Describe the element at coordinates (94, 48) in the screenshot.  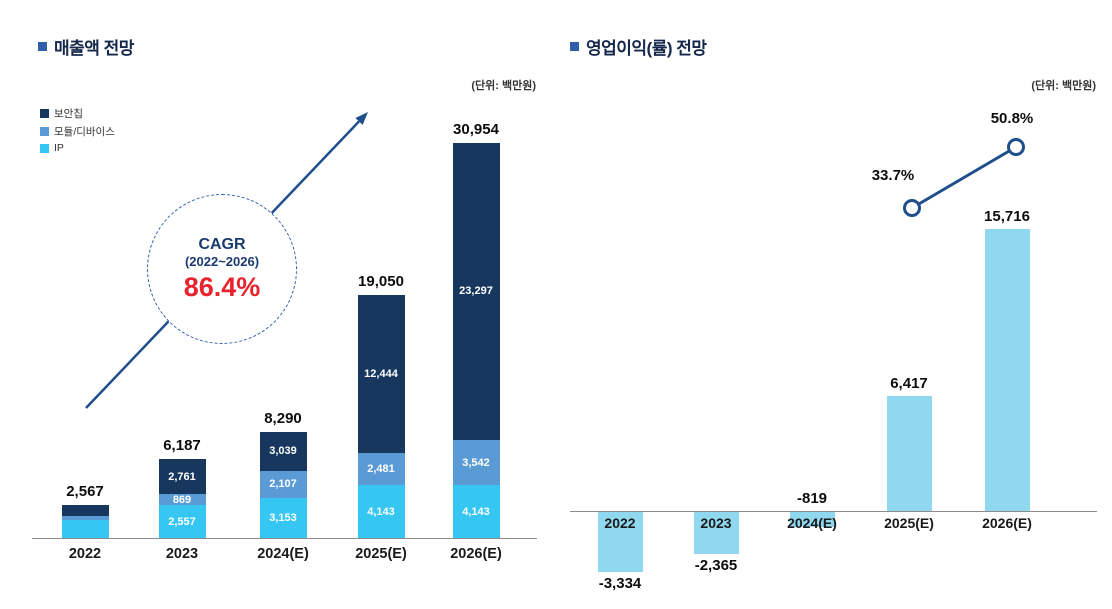
I see `revenue-chart-title-text: 매출액 전망` at that location.